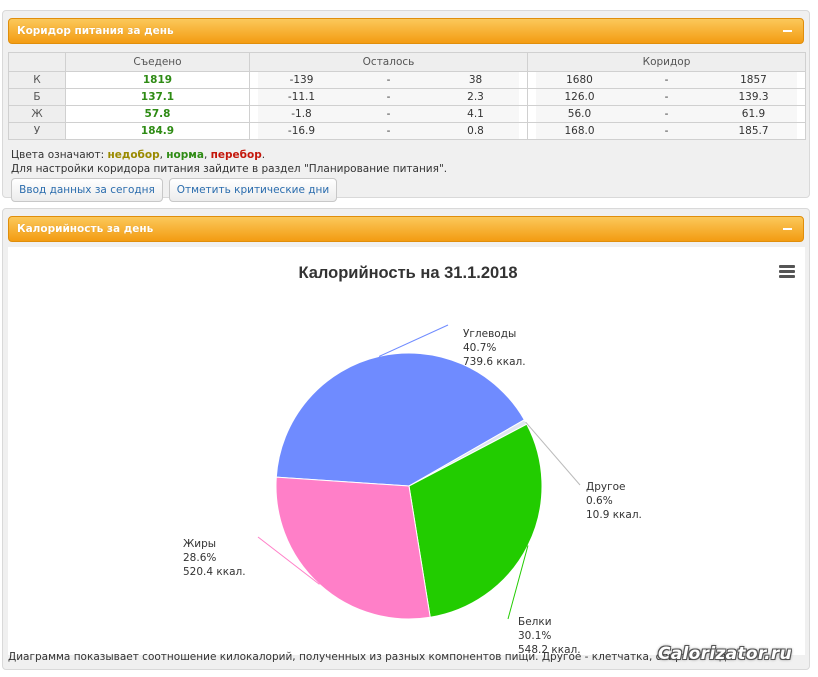  Describe the element at coordinates (407, 114) in the screenshot. I see `table-row: Ж 57.8 -1.8 - 4.1 56.0 - 61.9` at that location.